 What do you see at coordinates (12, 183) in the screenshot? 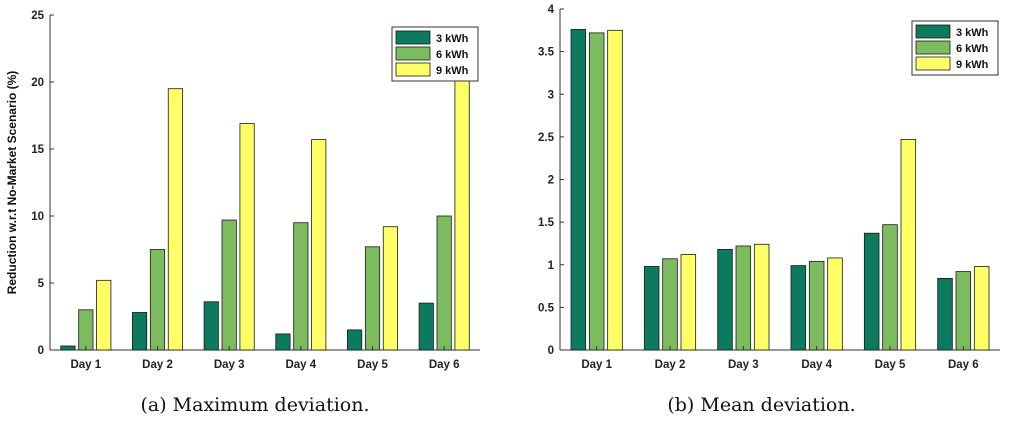
I see `y-axis-label: Reduction w.r.t No-Market Scenario (%)` at bounding box center [12, 183].